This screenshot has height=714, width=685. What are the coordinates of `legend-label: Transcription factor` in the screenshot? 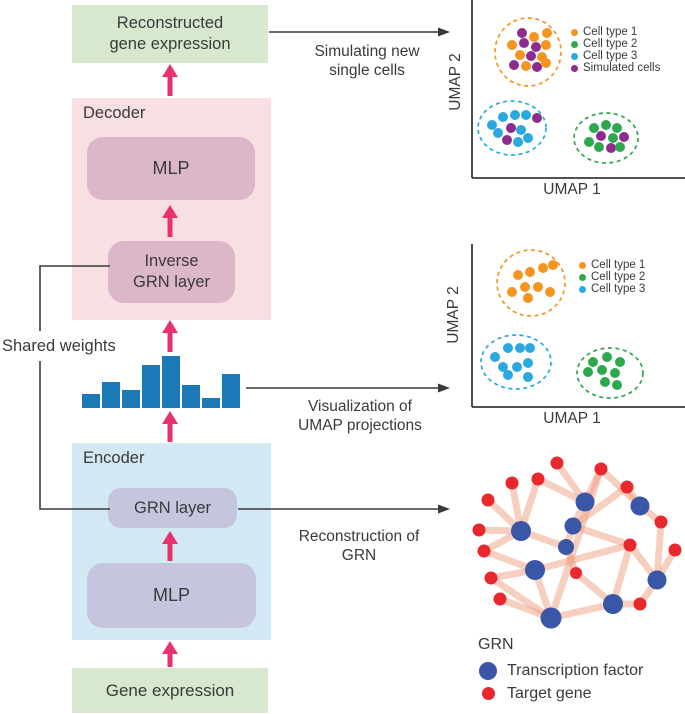 It's located at (575, 670).